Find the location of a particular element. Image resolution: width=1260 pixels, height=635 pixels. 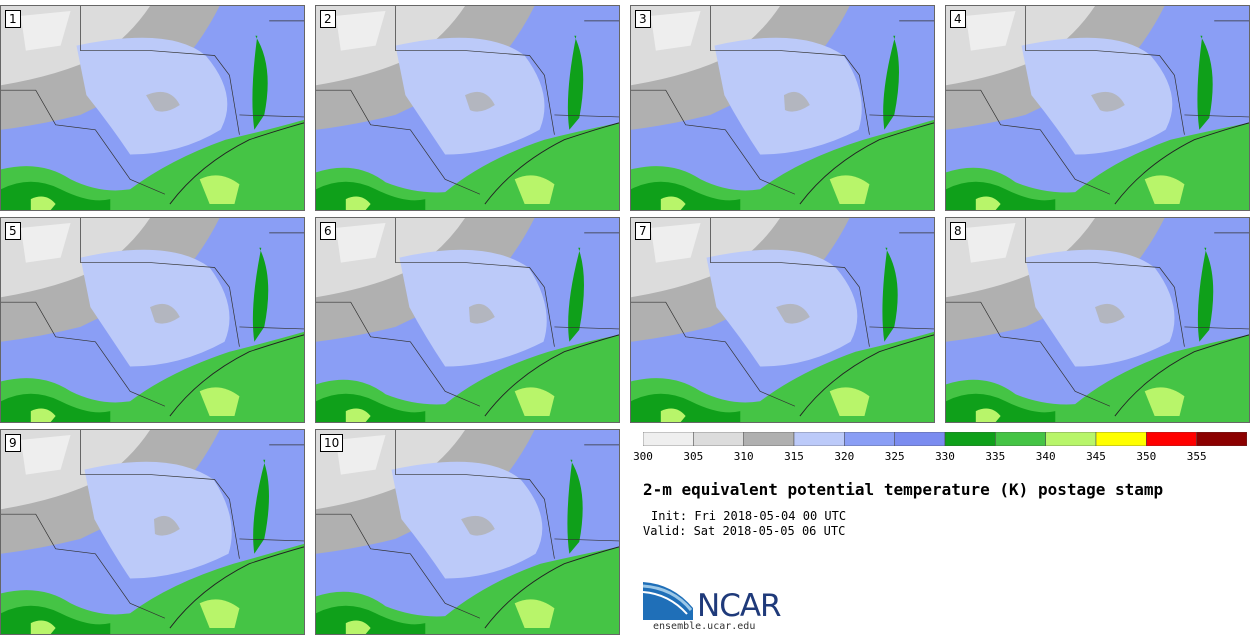

map-panel: 4 is located at coordinates (1097, 108).